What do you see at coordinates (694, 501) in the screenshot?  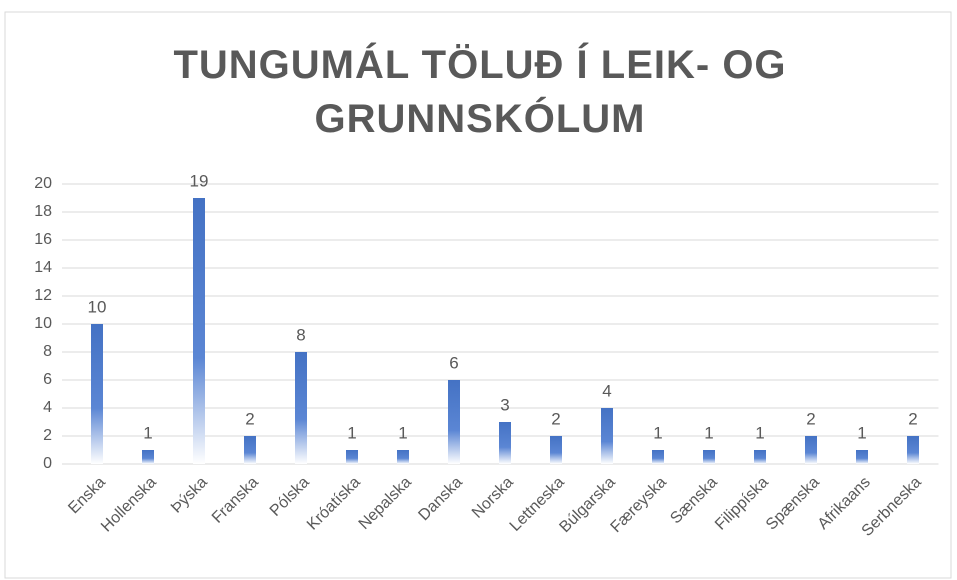 I see `x-tick-label: Sænska` at bounding box center [694, 501].